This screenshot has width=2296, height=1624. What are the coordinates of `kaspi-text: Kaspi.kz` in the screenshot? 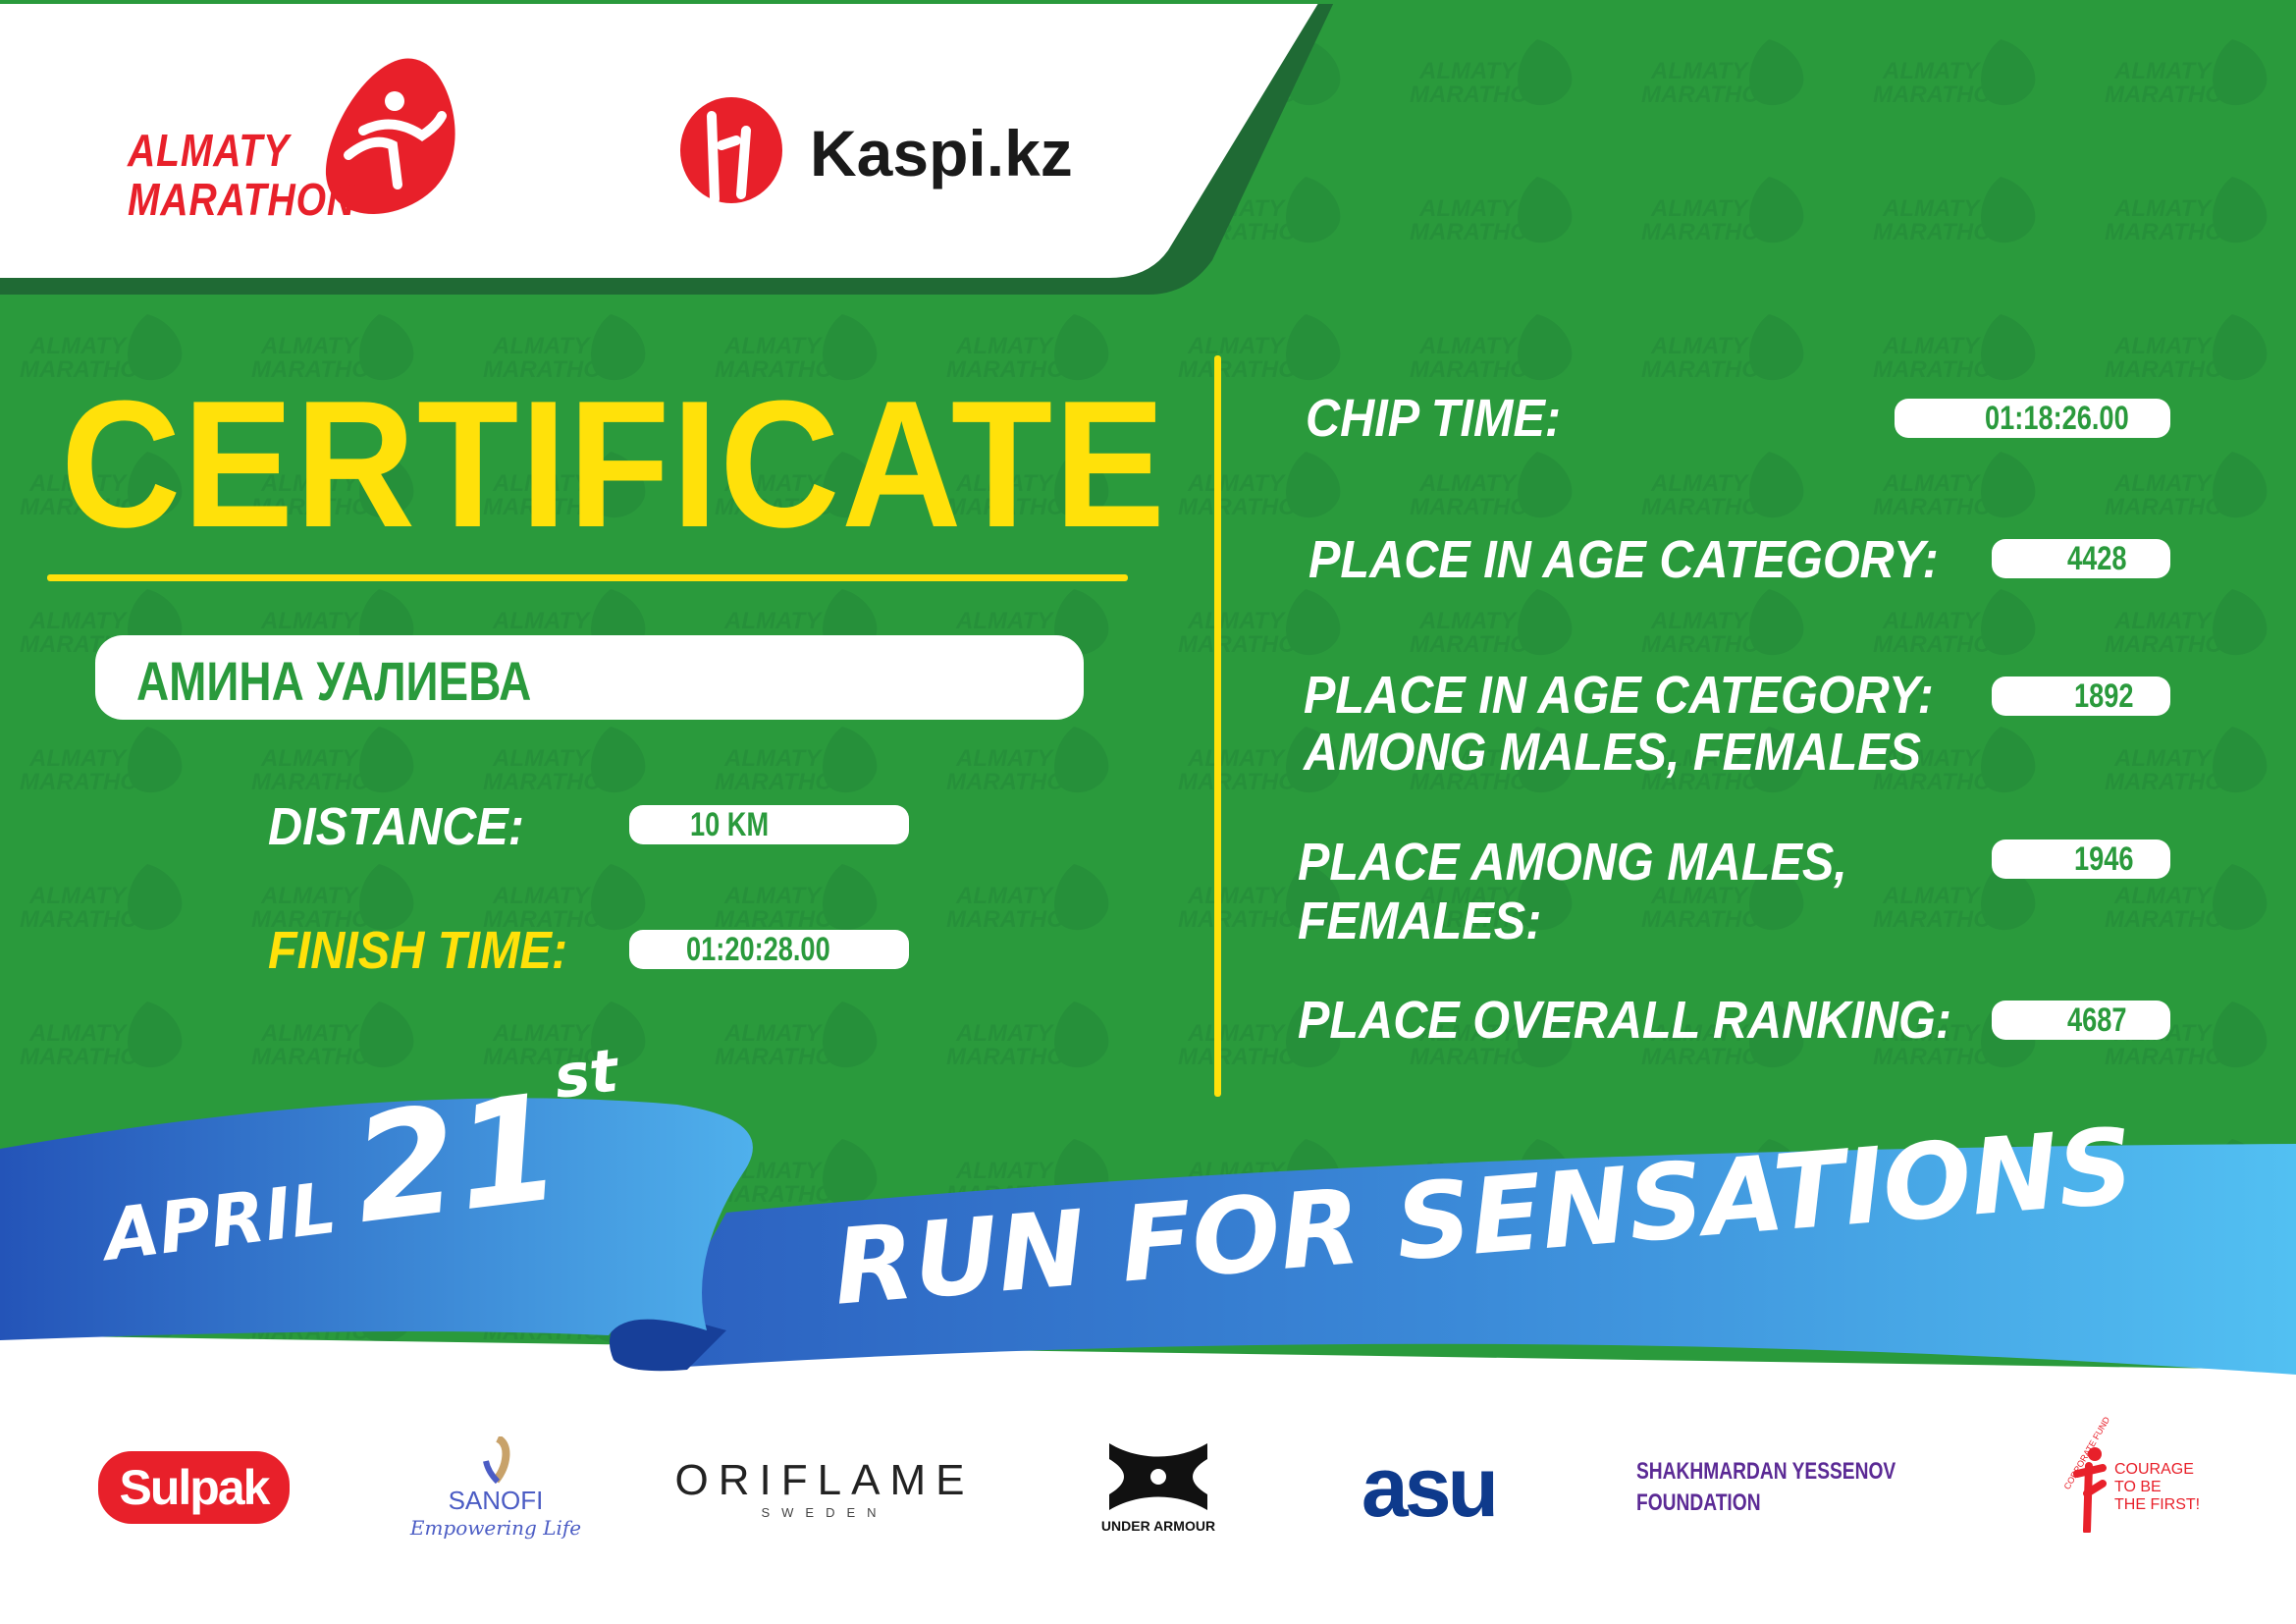 It's located at (941, 153).